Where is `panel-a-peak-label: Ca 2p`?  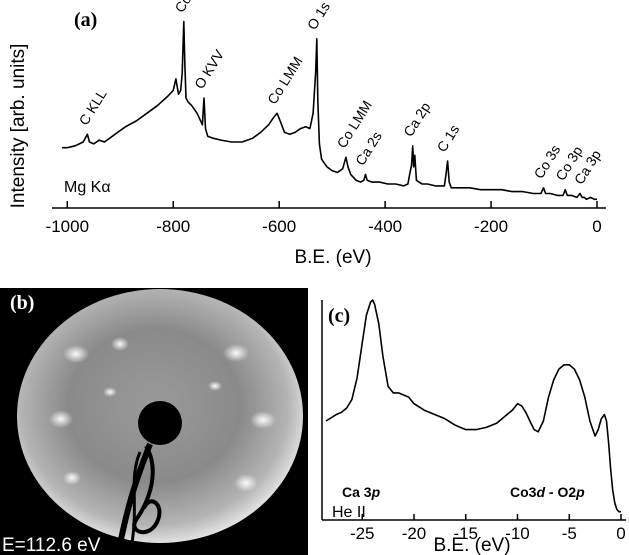
panel-a-peak-label: Ca 2p is located at coordinates (416, 119).